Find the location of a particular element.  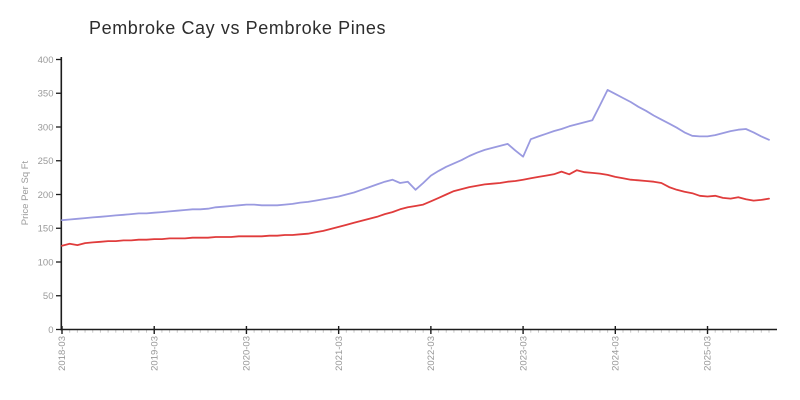

y-tick-label: 350 is located at coordinates (46, 94).